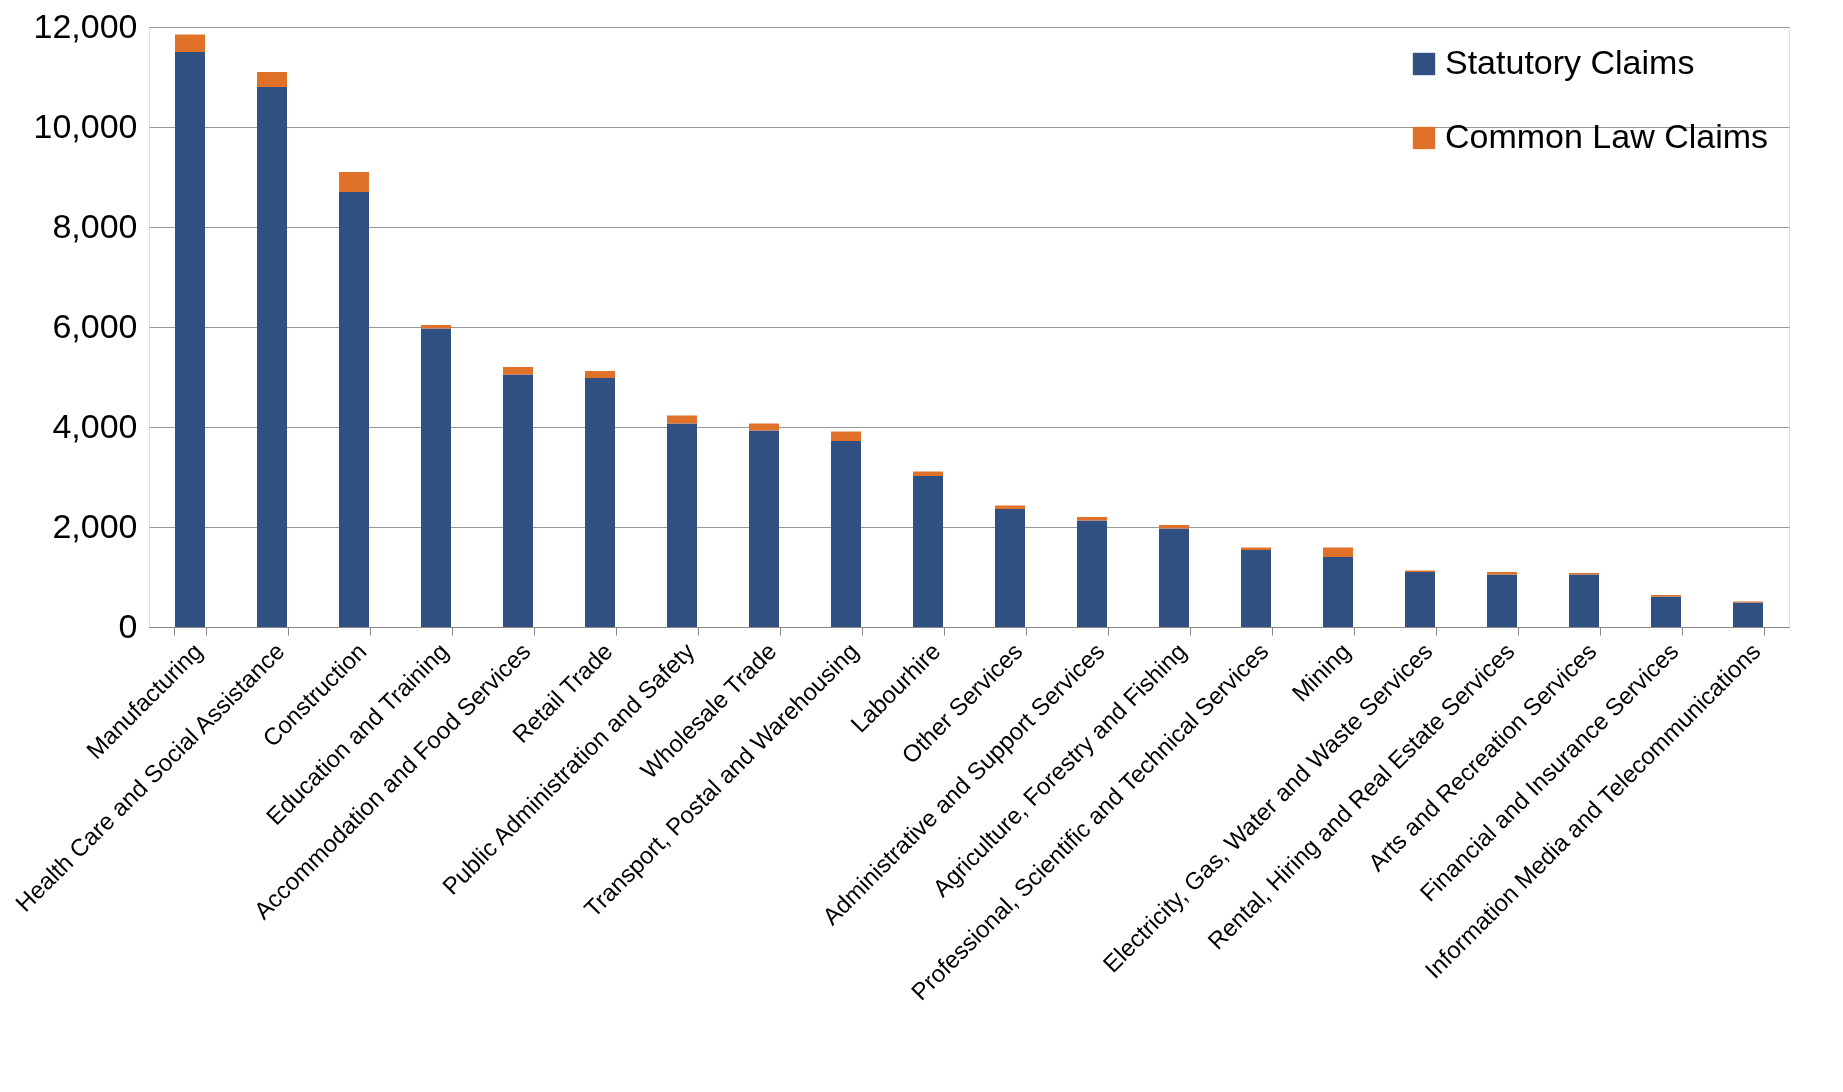 Image resolution: width=1843 pixels, height=1092 pixels. What do you see at coordinates (95, 425) in the screenshot?
I see `y-tick-label: 4,000` at bounding box center [95, 425].